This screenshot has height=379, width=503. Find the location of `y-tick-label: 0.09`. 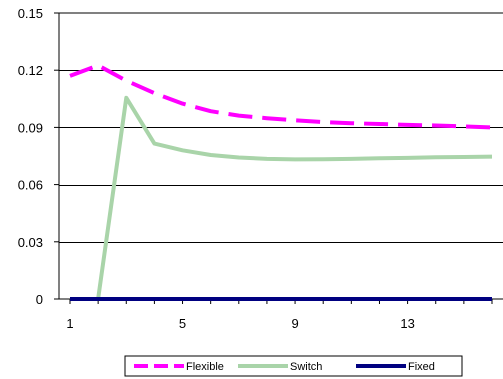

y-tick-label: 0.09 is located at coordinates (30, 127).